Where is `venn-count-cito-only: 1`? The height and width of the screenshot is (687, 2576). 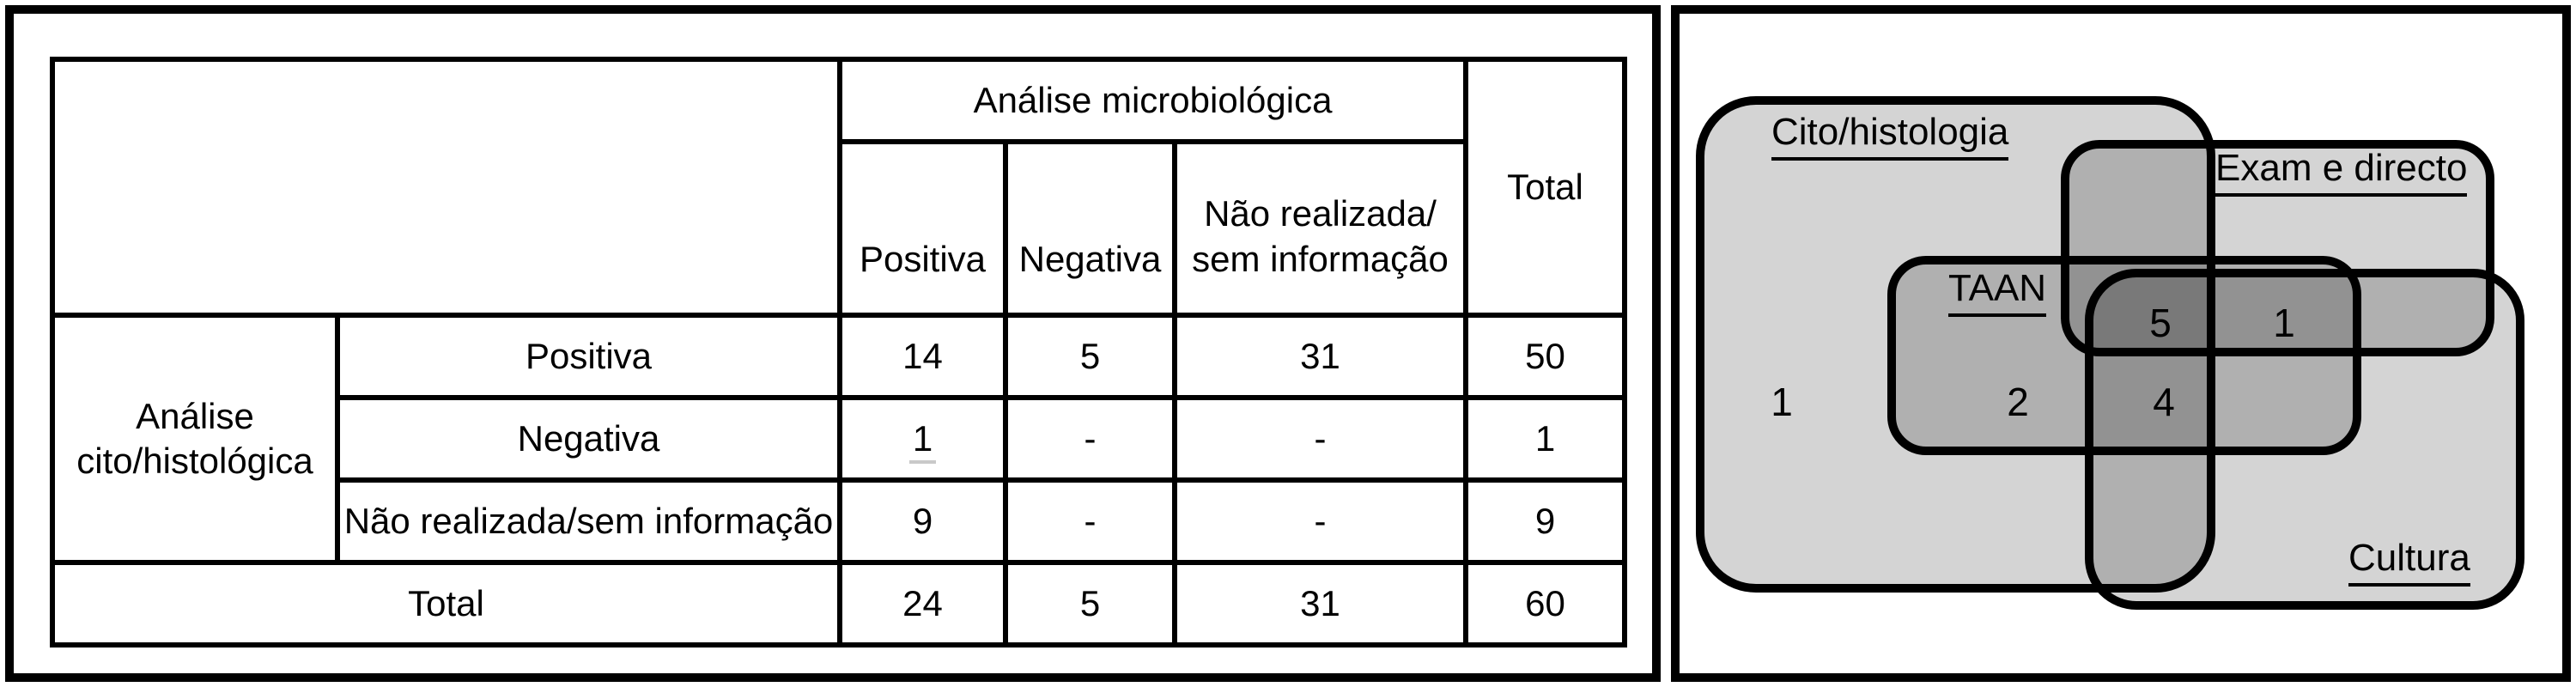
venn-count-cito-only: 1 is located at coordinates (1782, 402).